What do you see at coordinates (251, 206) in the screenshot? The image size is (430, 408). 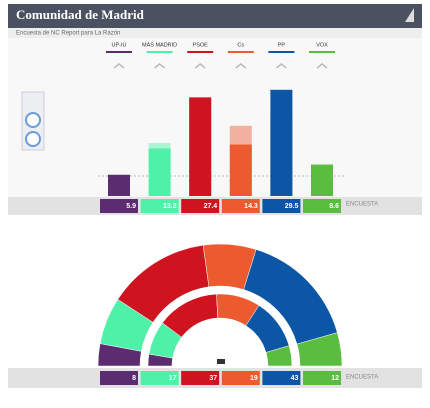 I see `value-label: 14.3` at bounding box center [251, 206].